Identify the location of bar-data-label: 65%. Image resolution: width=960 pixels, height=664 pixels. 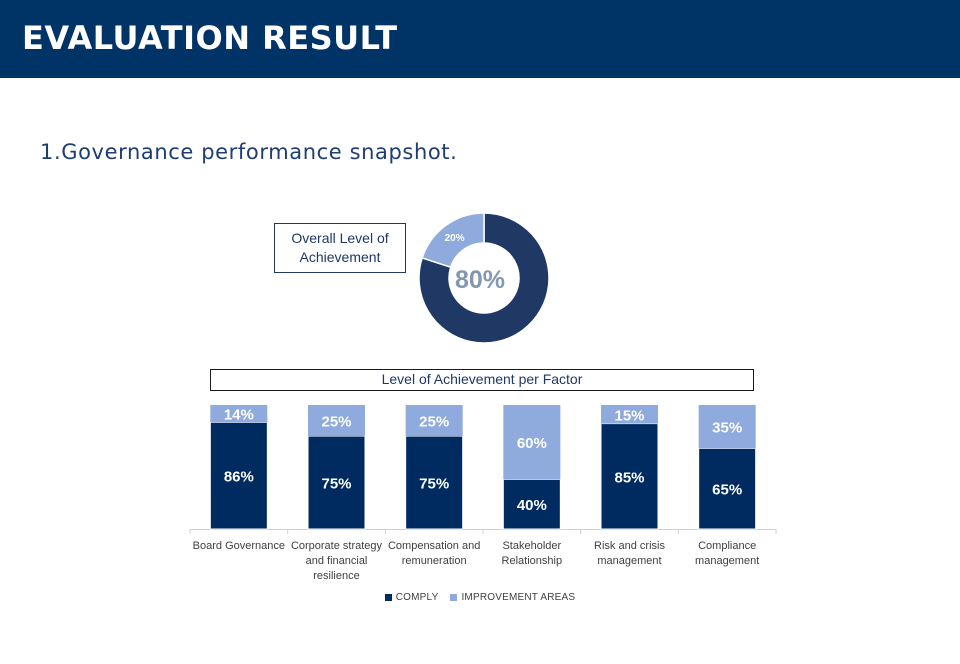
(727, 490).